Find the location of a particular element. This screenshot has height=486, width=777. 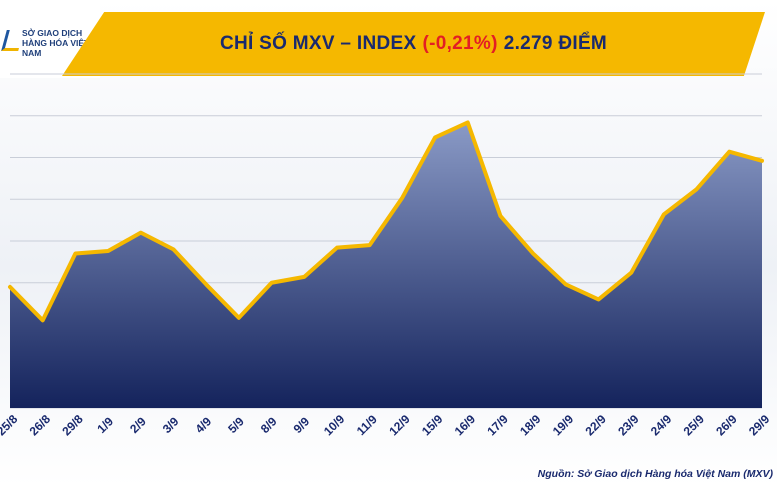

x-tick-label: 16/9 is located at coordinates (465, 425).